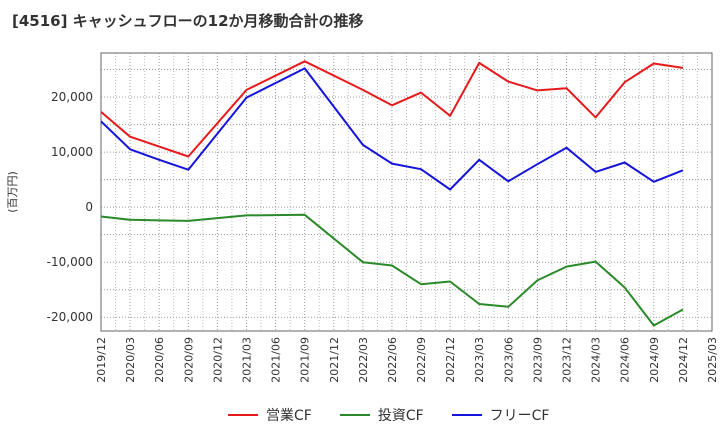 This screenshot has width=720, height=440. Describe the element at coordinates (712, 360) in the screenshot. I see `x-tick-label: 2025/03` at that location.